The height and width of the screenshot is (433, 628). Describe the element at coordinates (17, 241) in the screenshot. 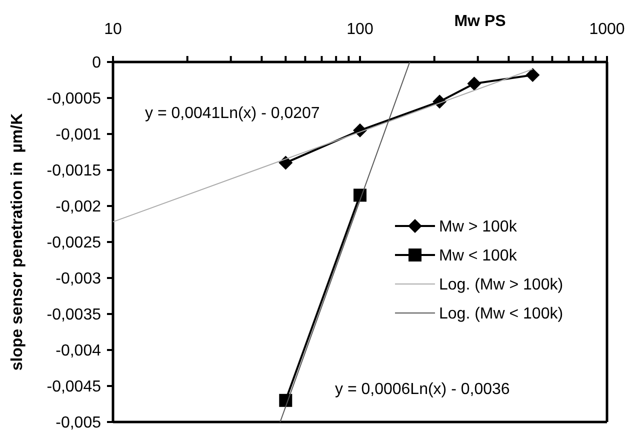

I see `y-axis-title: slope sensor penetration in µm/K` at that location.